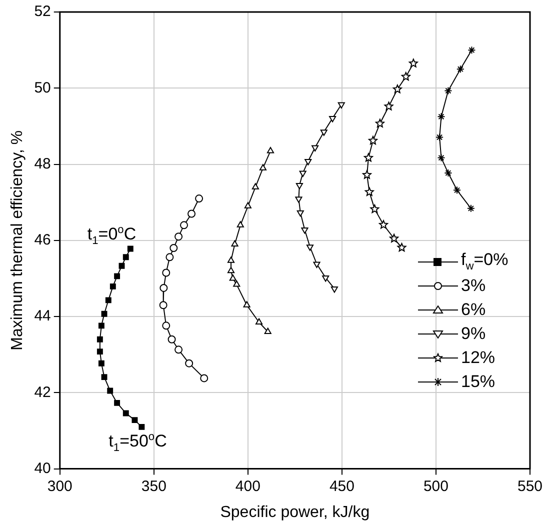 Image resolution: width=548 pixels, height=530 pixels. Describe the element at coordinates (42, 316) in the screenshot. I see `y-tick-label: 44` at that location.